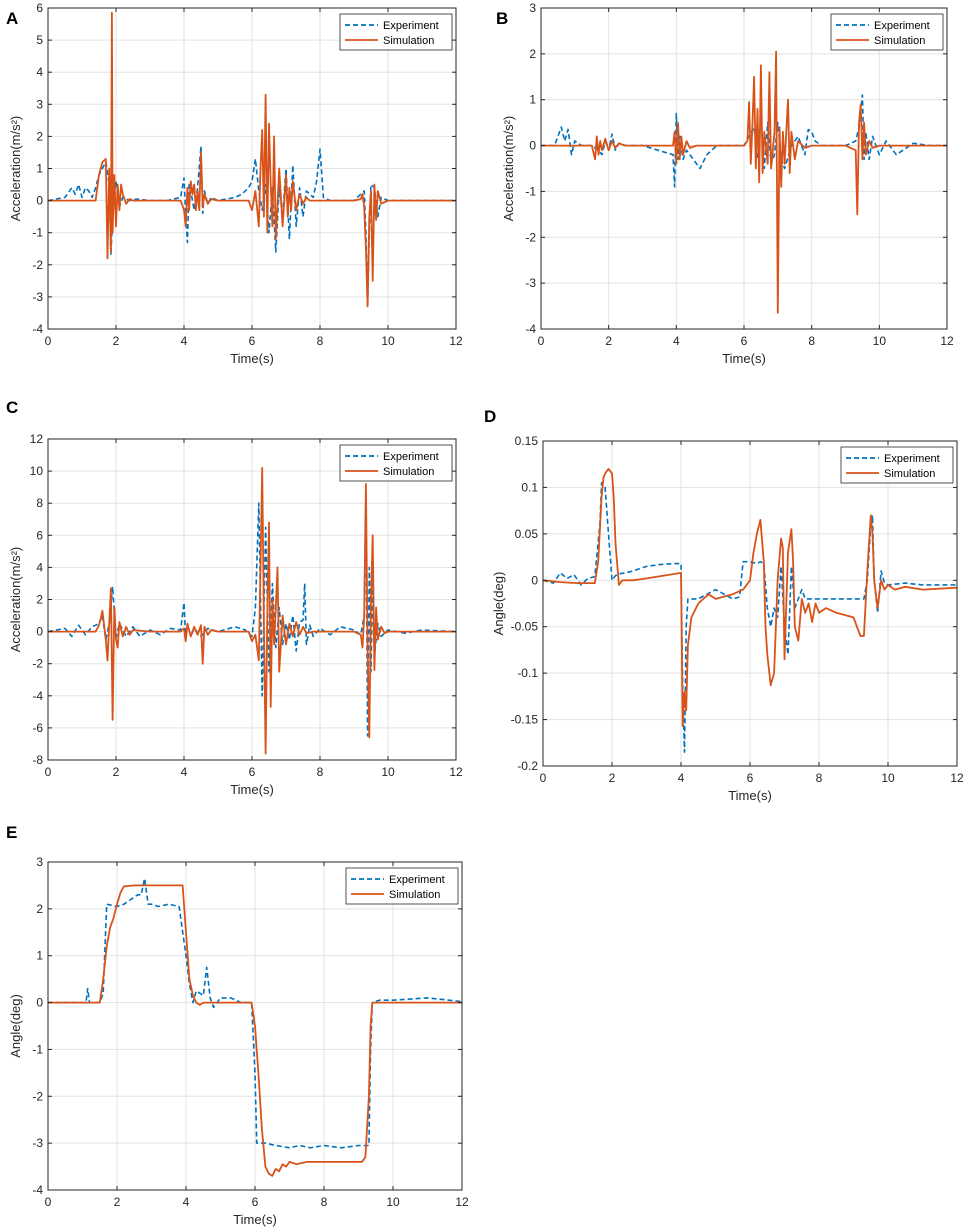  What do you see at coordinates (498, 604) in the screenshot?
I see `y-axis-label: Angle(deg)` at bounding box center [498, 604].